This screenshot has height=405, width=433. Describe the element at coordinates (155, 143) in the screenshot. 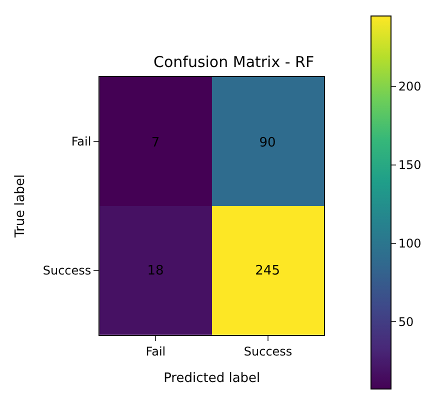

I see `data-label: 7` at that location.